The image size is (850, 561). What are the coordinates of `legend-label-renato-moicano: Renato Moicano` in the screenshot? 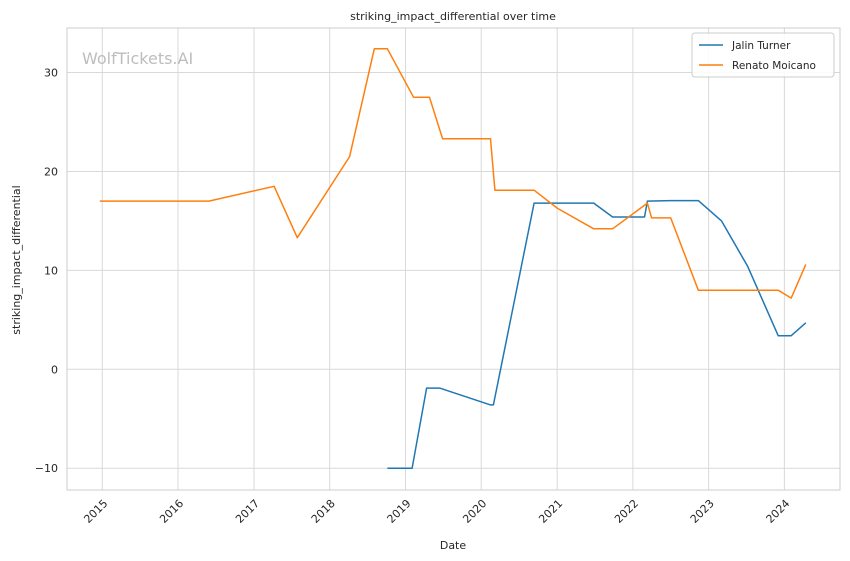 It's located at (774, 66).